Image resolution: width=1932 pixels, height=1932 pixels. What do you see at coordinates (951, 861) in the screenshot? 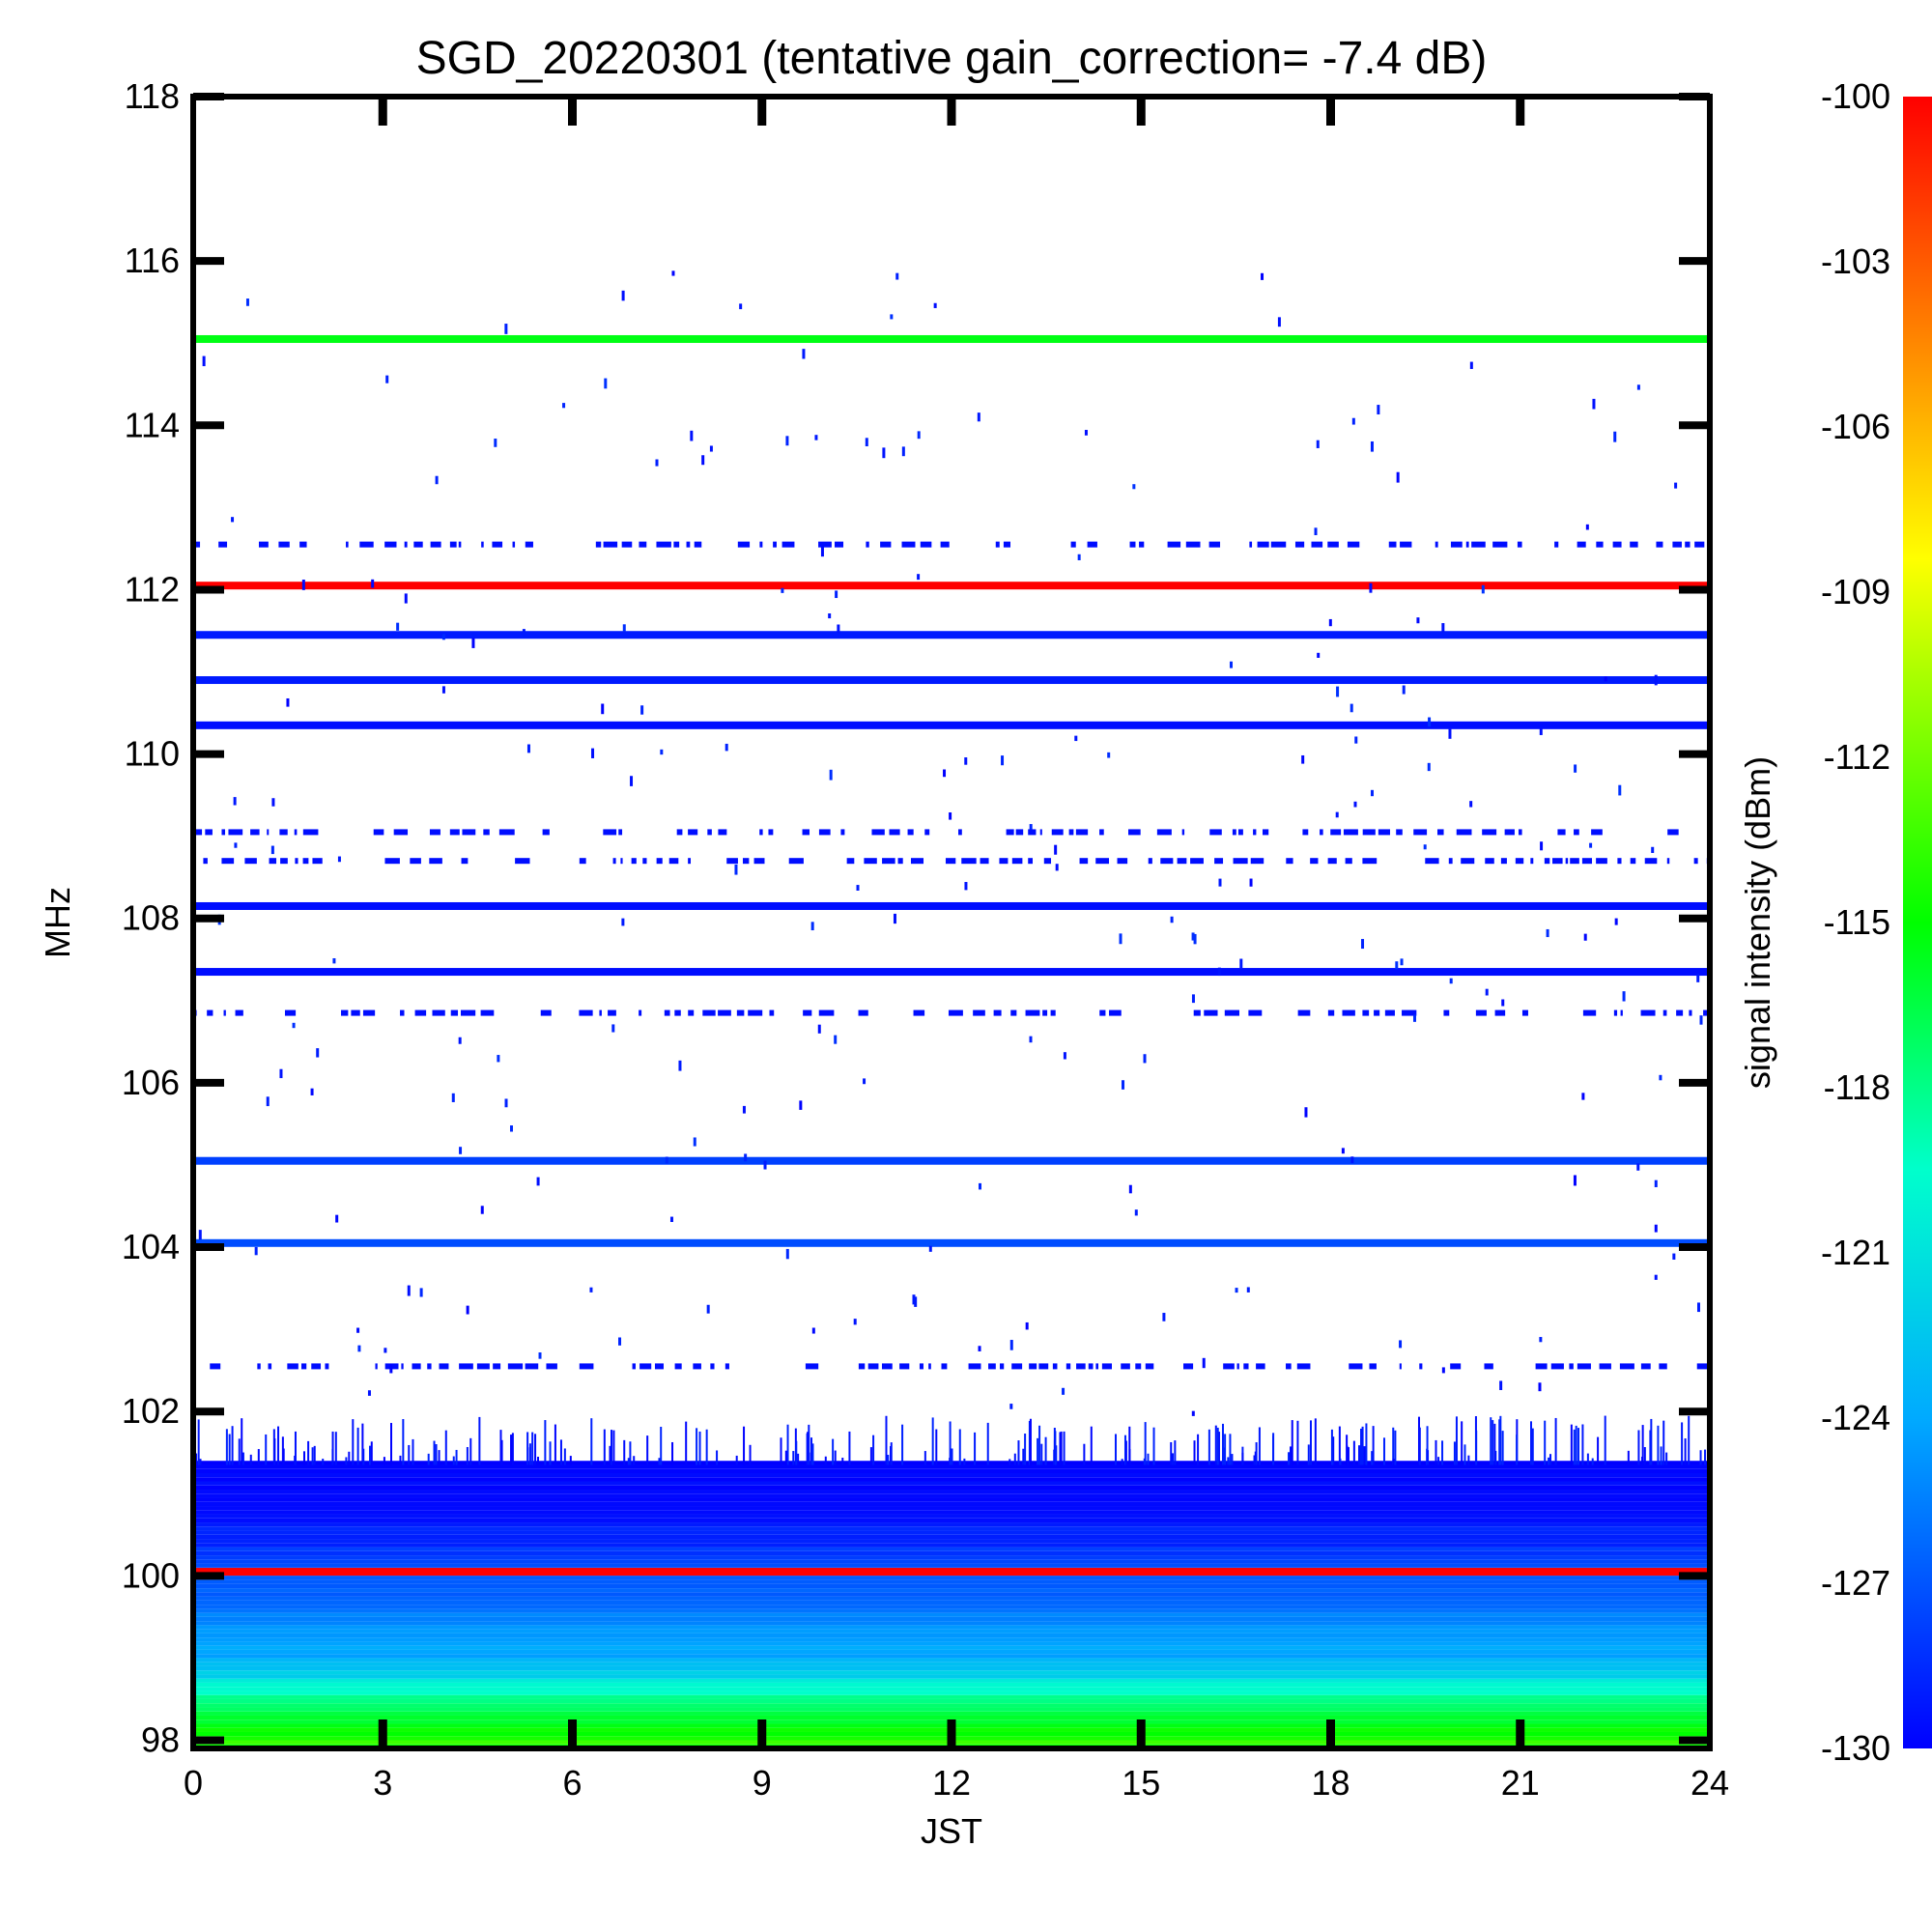
I see `intermittent-line` at bounding box center [951, 861].